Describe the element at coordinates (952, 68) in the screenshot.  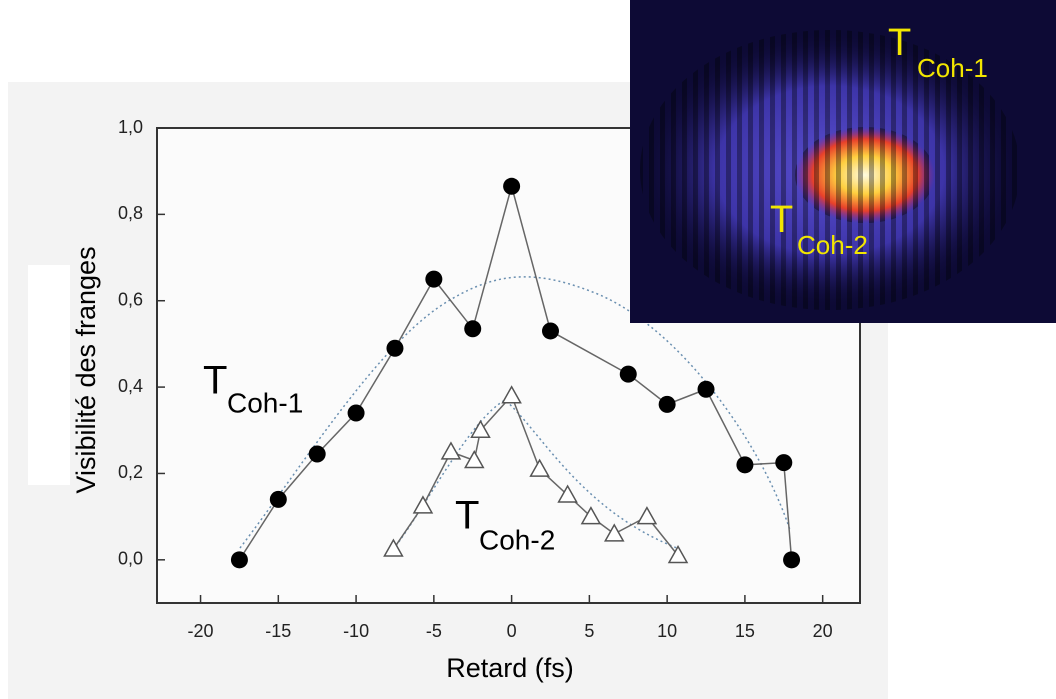
I see `inset-label-sub: Coh-1` at that location.